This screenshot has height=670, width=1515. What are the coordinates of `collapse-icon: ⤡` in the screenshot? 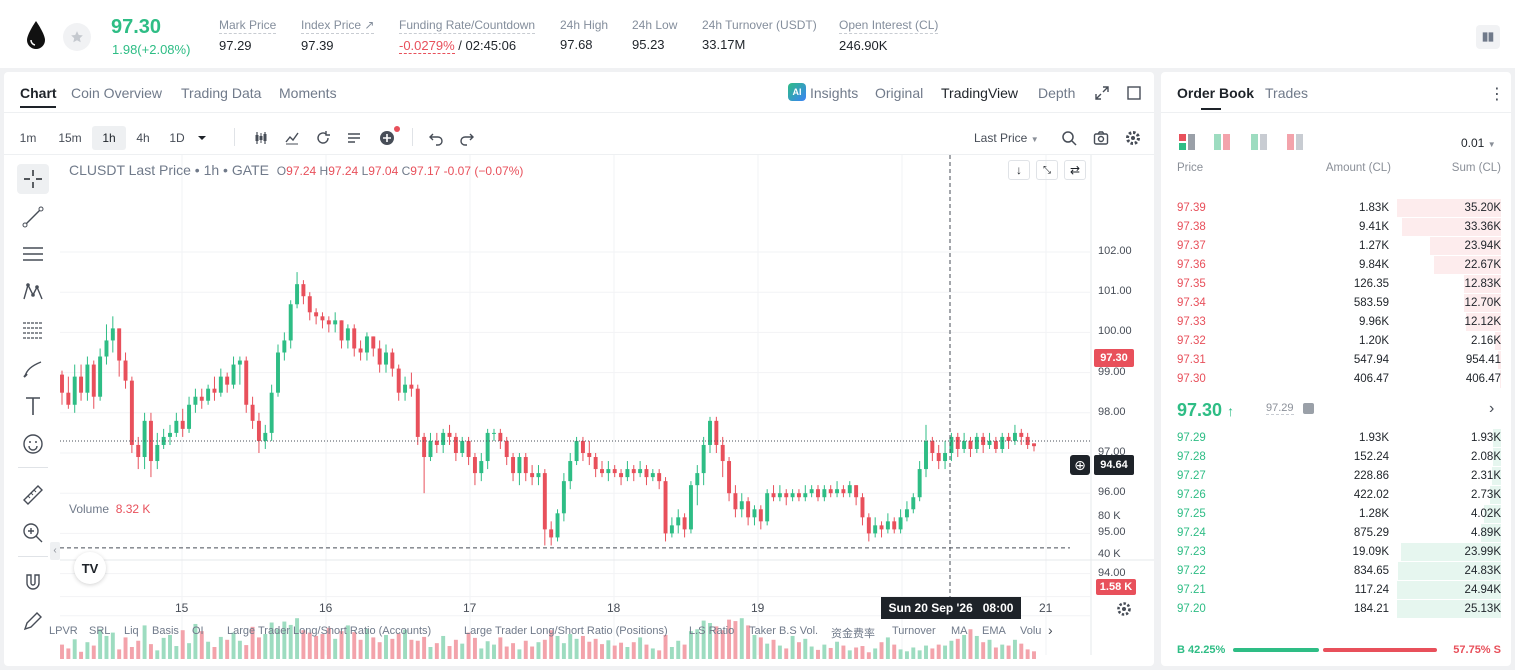 It's located at (1047, 170).